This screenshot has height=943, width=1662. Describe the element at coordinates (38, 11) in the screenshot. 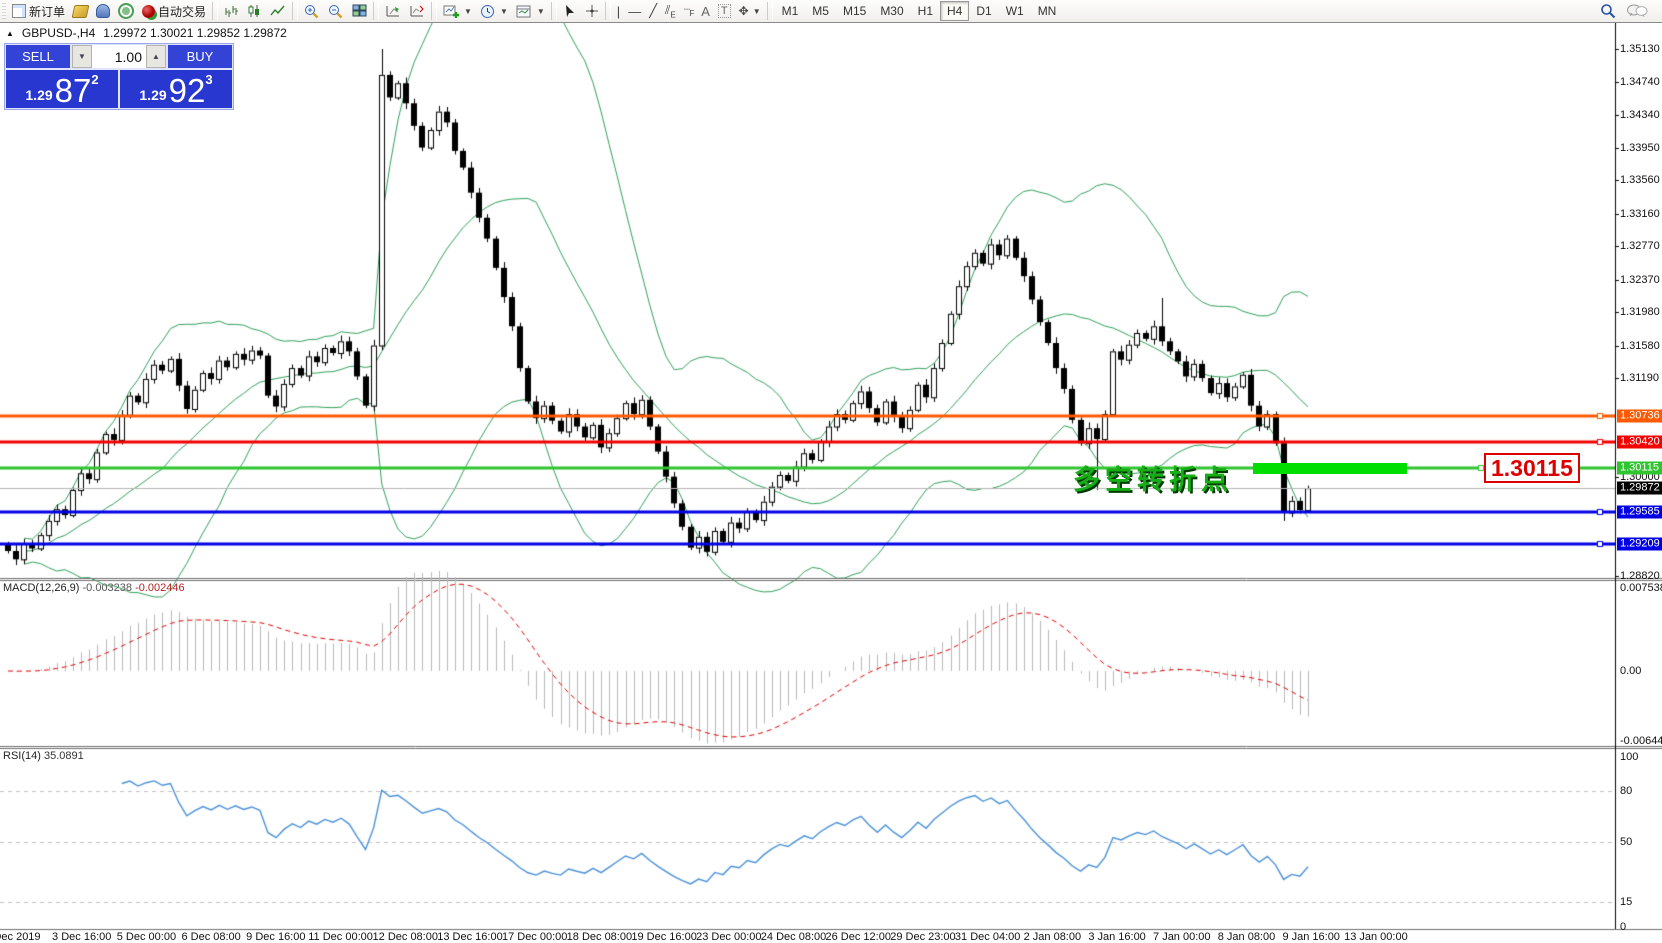

I see `new-order-button: 新订单` at that location.